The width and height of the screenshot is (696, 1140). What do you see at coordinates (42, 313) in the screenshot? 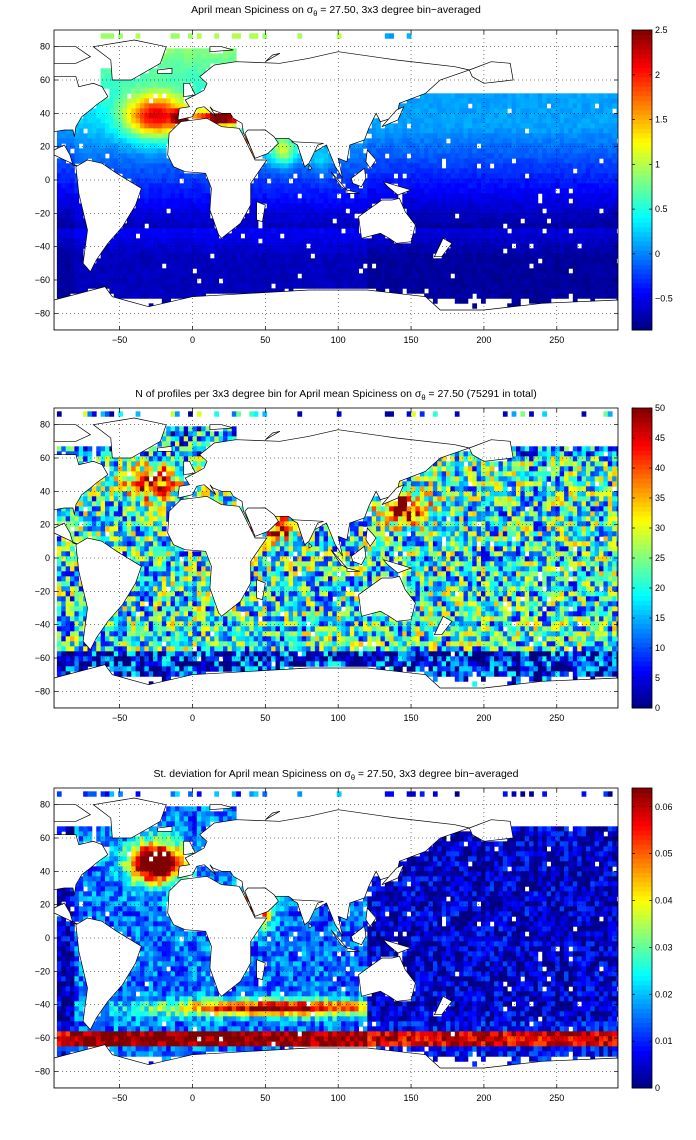
I see `y-tick-label: −80` at bounding box center [42, 313].